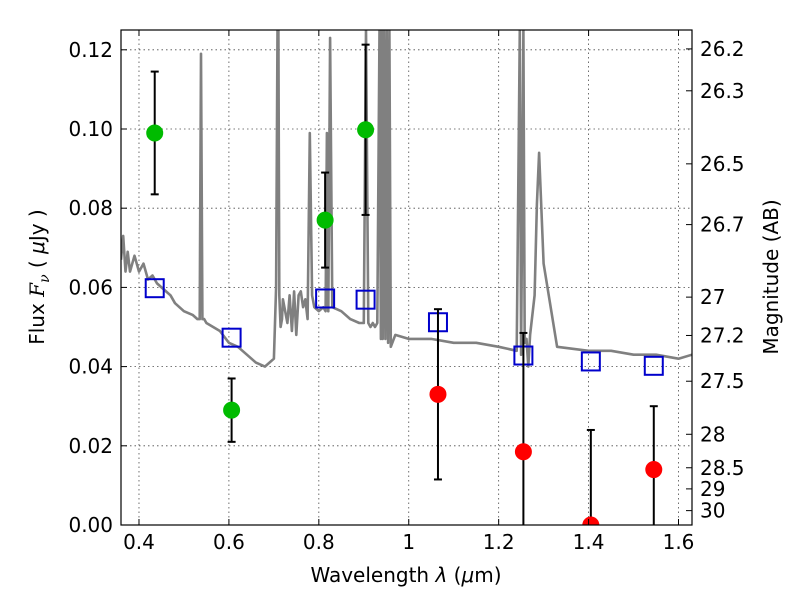 Image resolution: width=800 pixels, height=600 pixels. I want to click on mag-tick-label: 28, so click(712, 434).